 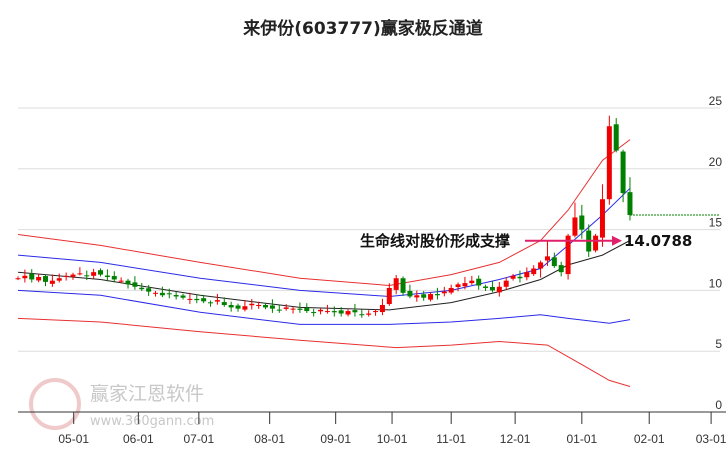 I want to click on annotation-value: 14.0788, so click(x=658, y=241).